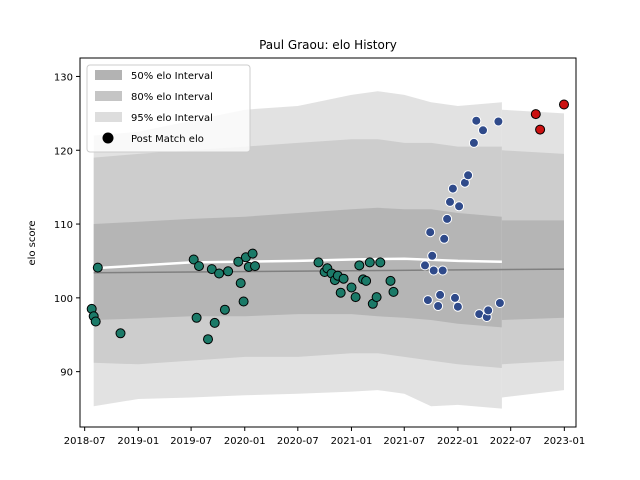  What do you see at coordinates (328, 45) in the screenshot?
I see `chart-title: Paul Graou: elo History` at bounding box center [328, 45].